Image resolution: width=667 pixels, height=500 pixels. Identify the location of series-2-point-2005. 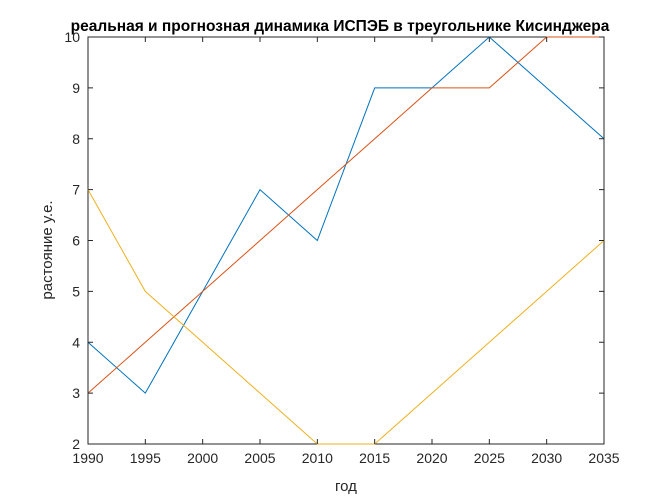
(260, 240).